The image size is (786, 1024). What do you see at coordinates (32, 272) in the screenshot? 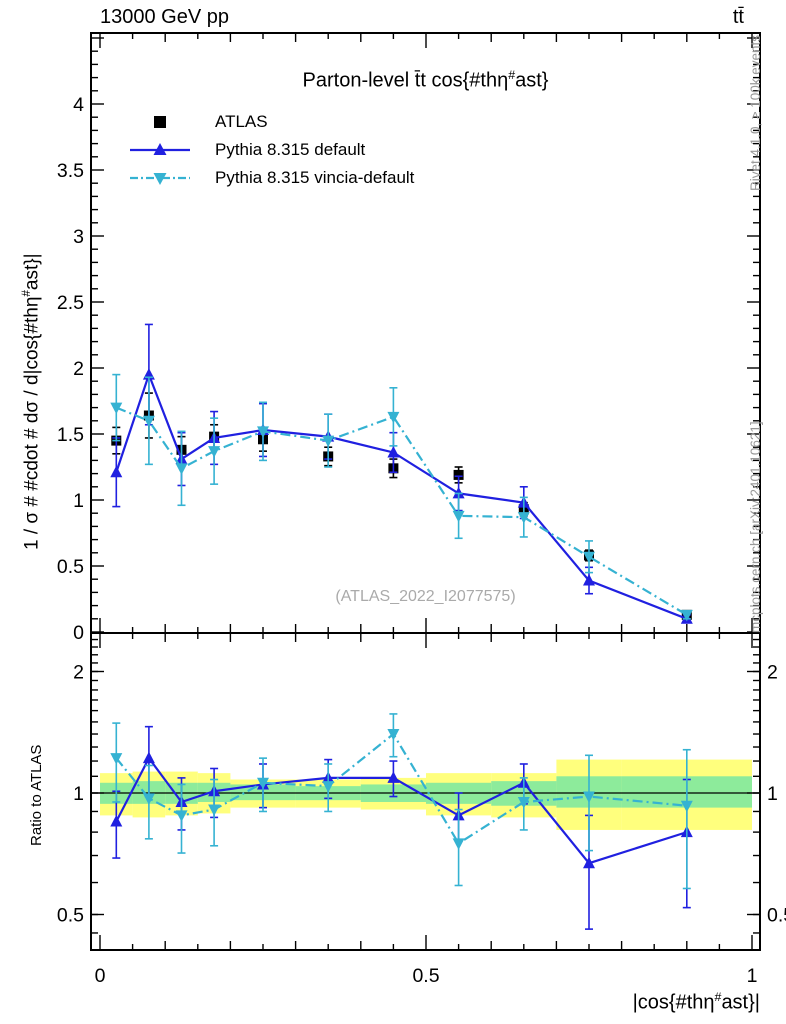
I see `y-axis-title-suffix: ast}|` at bounding box center [32, 272].